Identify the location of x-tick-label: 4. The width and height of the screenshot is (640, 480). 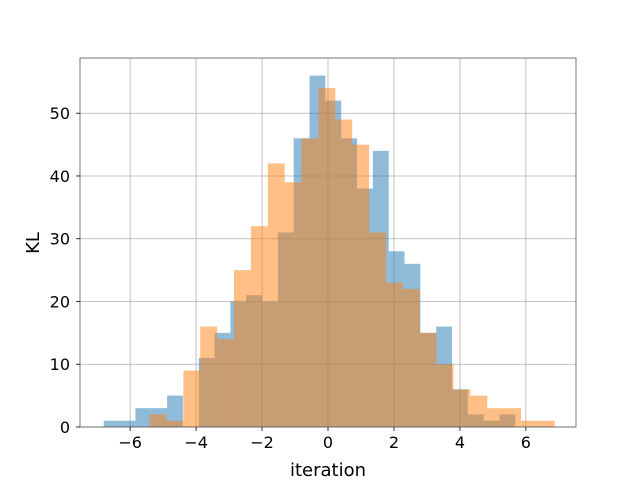
(460, 442).